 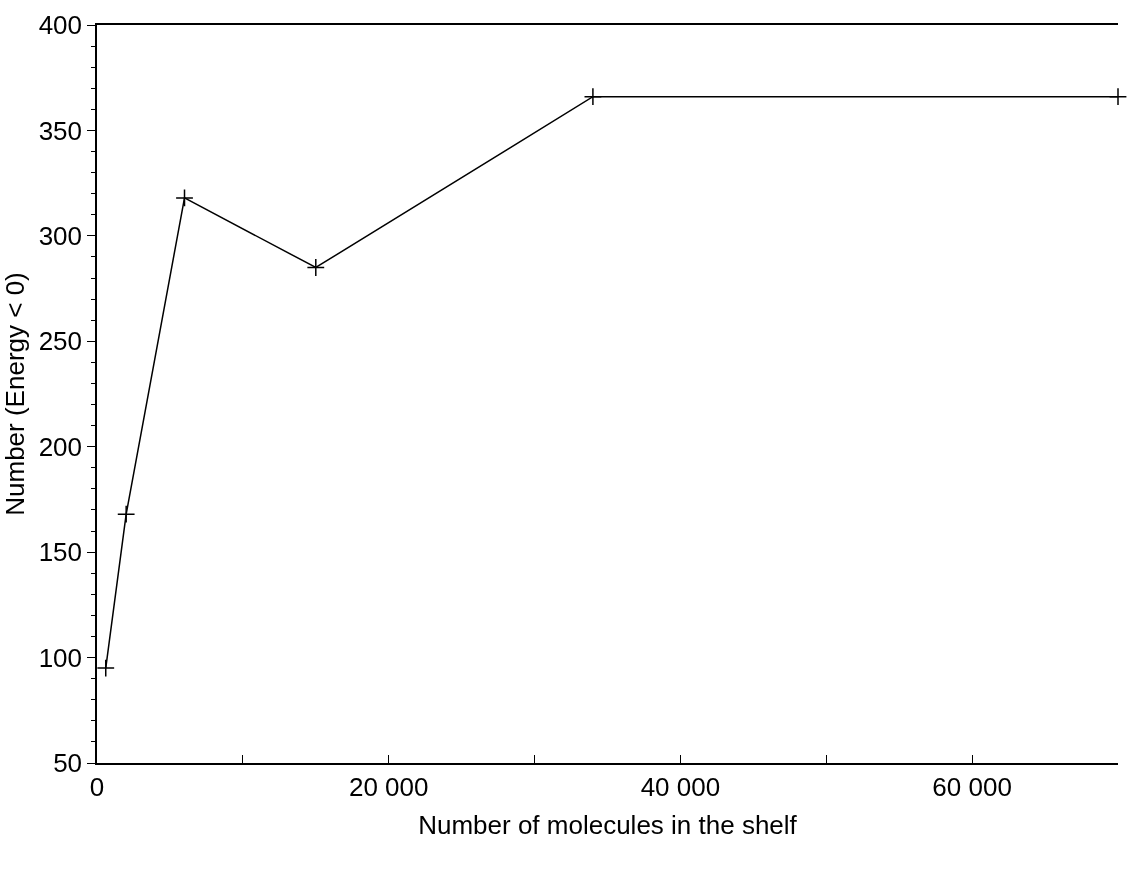 I want to click on y-tick-label: 350, so click(x=60, y=130).